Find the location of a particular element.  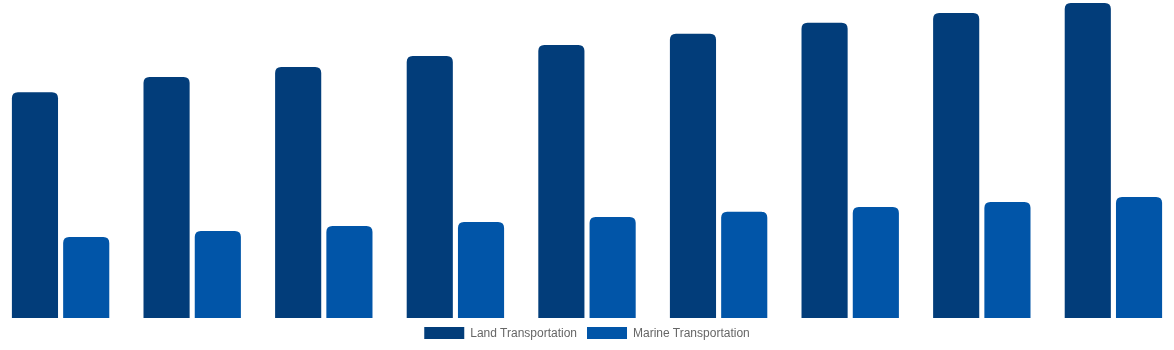

legend-label: Land Transportation is located at coordinates (524, 333).